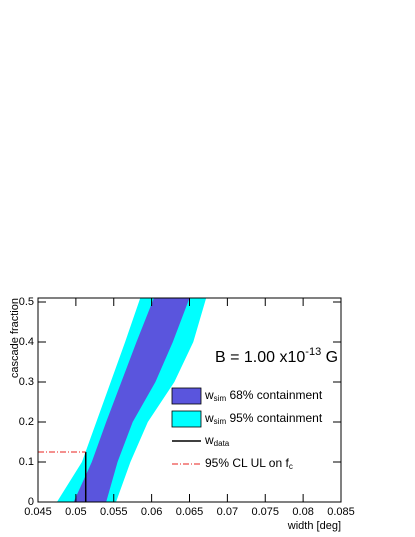 The height and width of the screenshot is (537, 415). What do you see at coordinates (26, 302) in the screenshot?
I see `y-tick-label: 0.5` at bounding box center [26, 302].